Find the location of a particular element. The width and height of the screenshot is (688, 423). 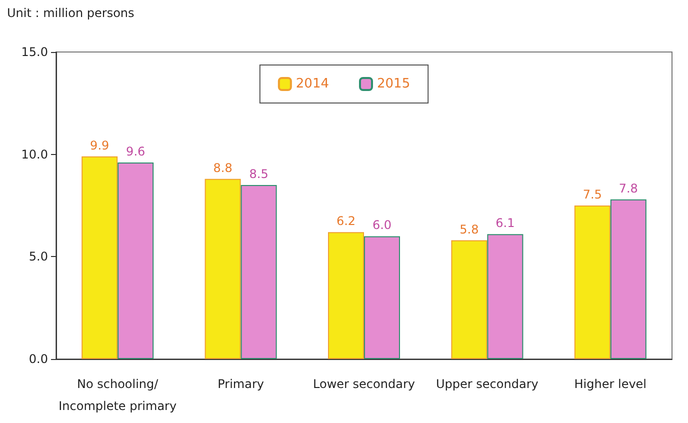

y-tick-label: 5.0 is located at coordinates (38, 257).